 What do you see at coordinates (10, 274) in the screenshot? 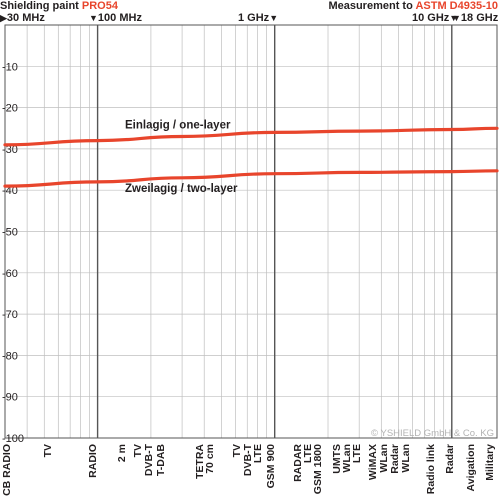
I see `y-tick-label: -60` at bounding box center [10, 274].